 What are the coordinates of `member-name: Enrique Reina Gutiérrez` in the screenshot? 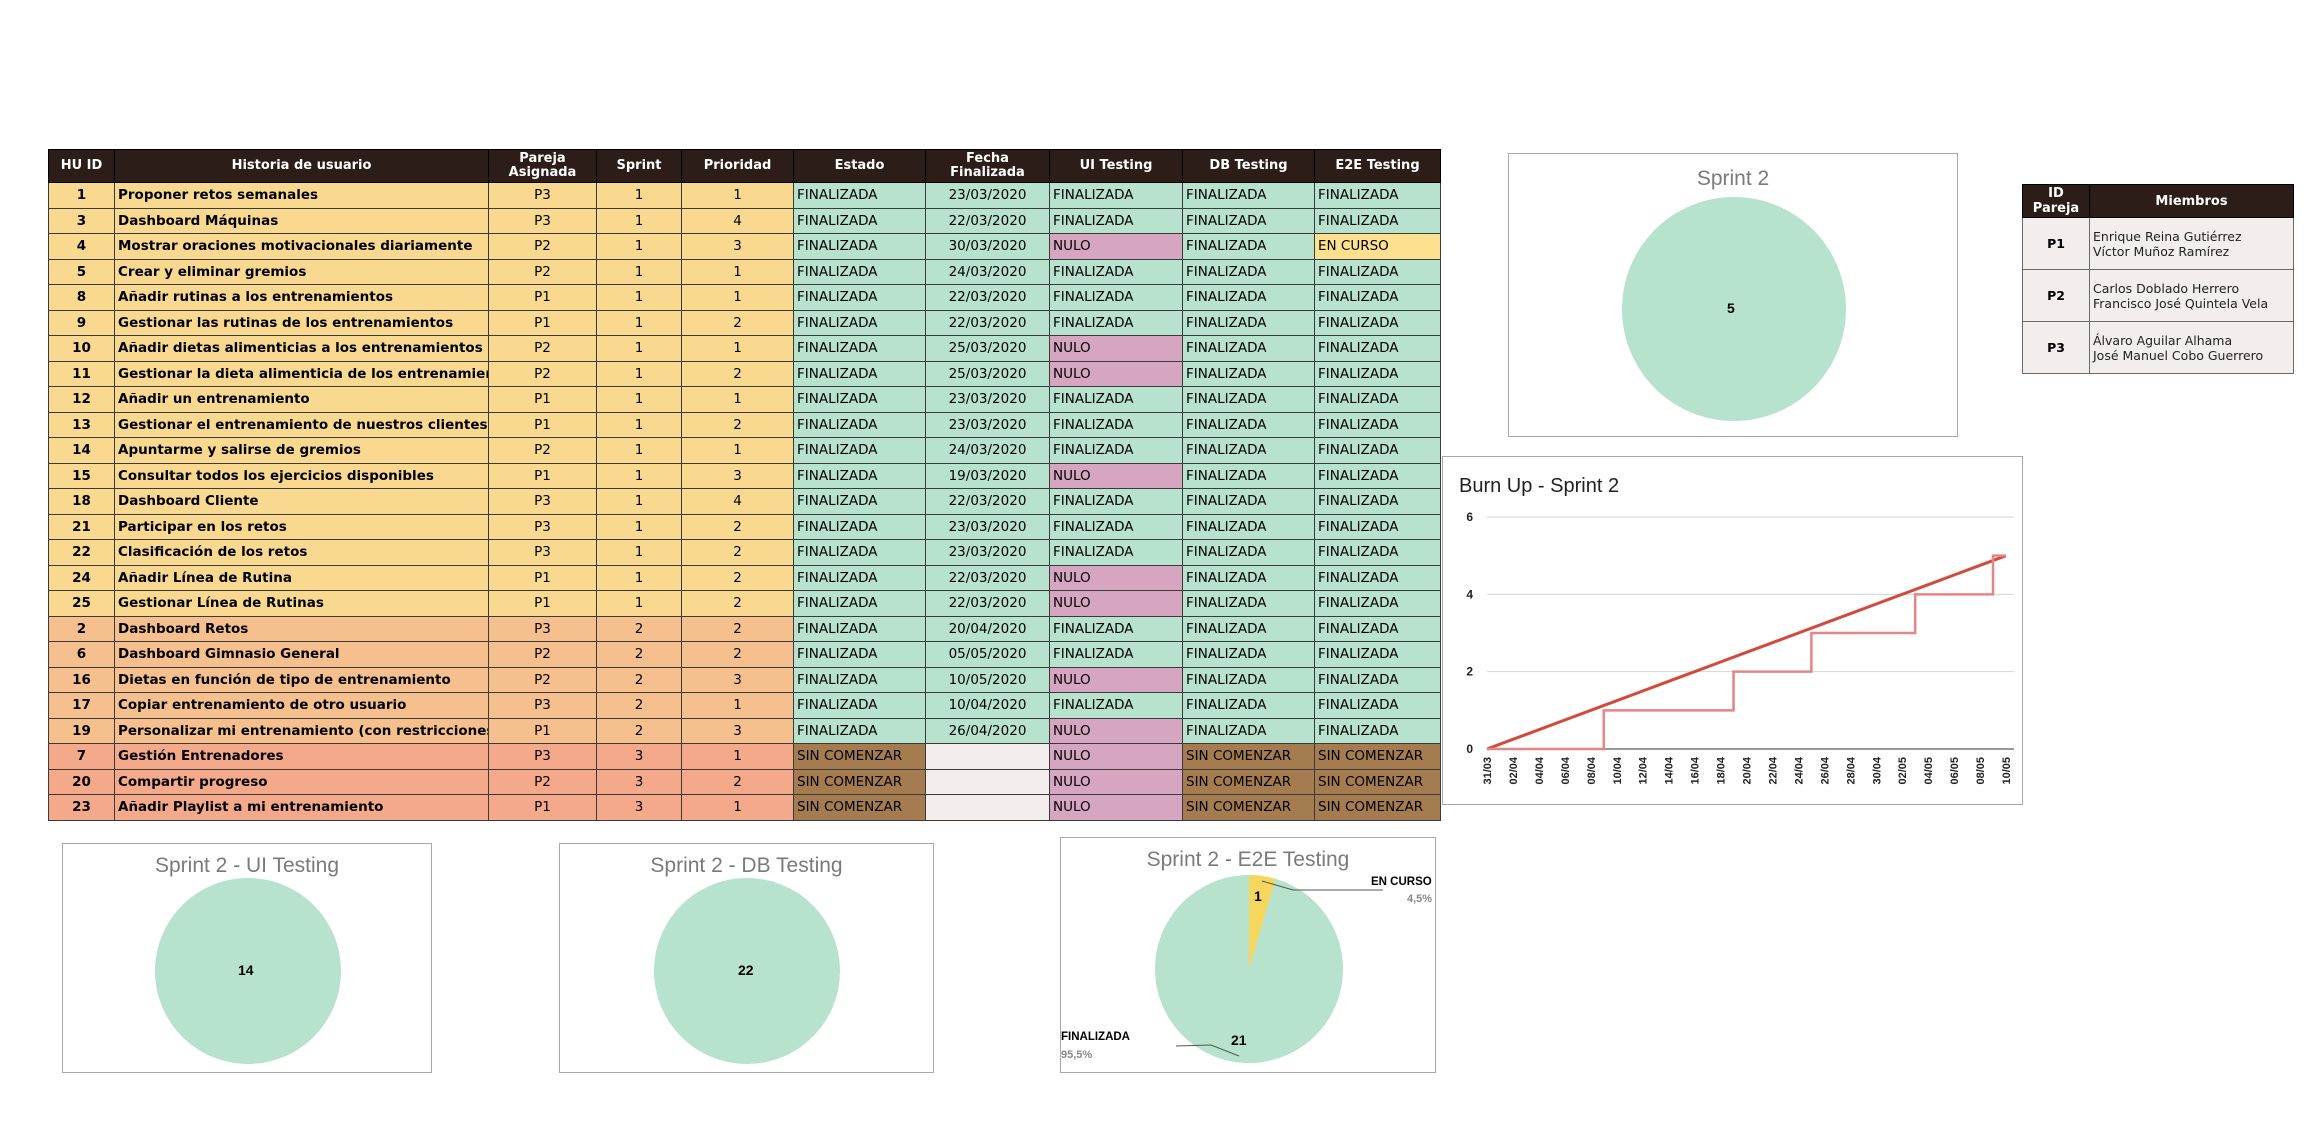 It's located at (2167, 236).